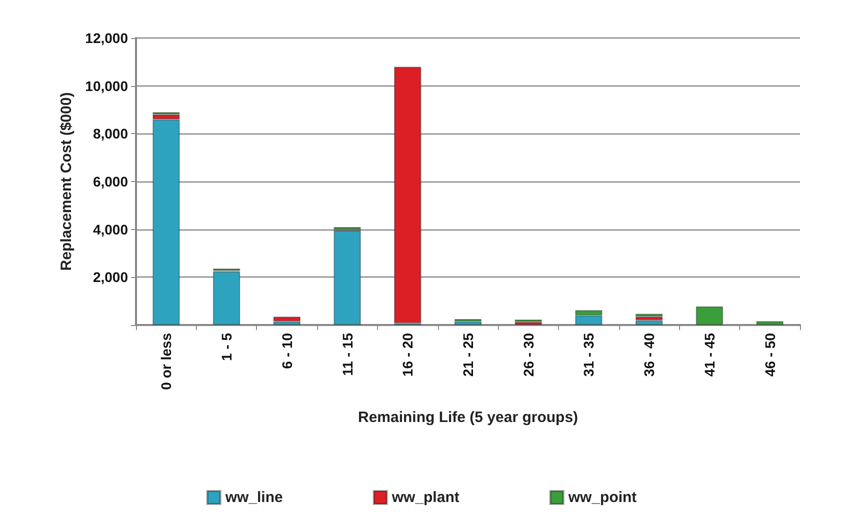  Describe the element at coordinates (110, 134) in the screenshot. I see `y-tick-label: 8,000` at that location.